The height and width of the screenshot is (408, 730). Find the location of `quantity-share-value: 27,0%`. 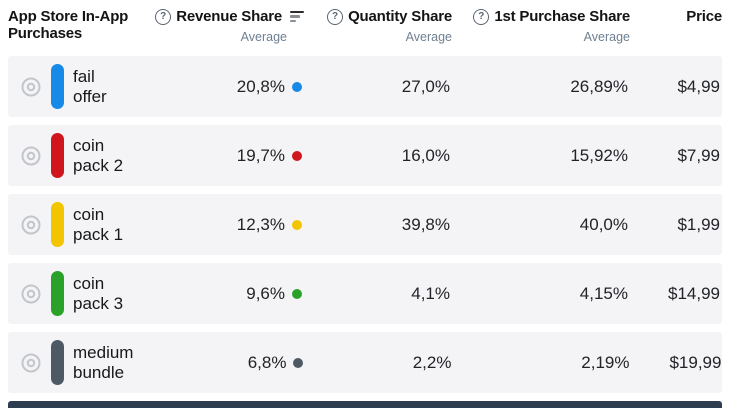

quantity-share-value: 27,0% is located at coordinates (425, 86).